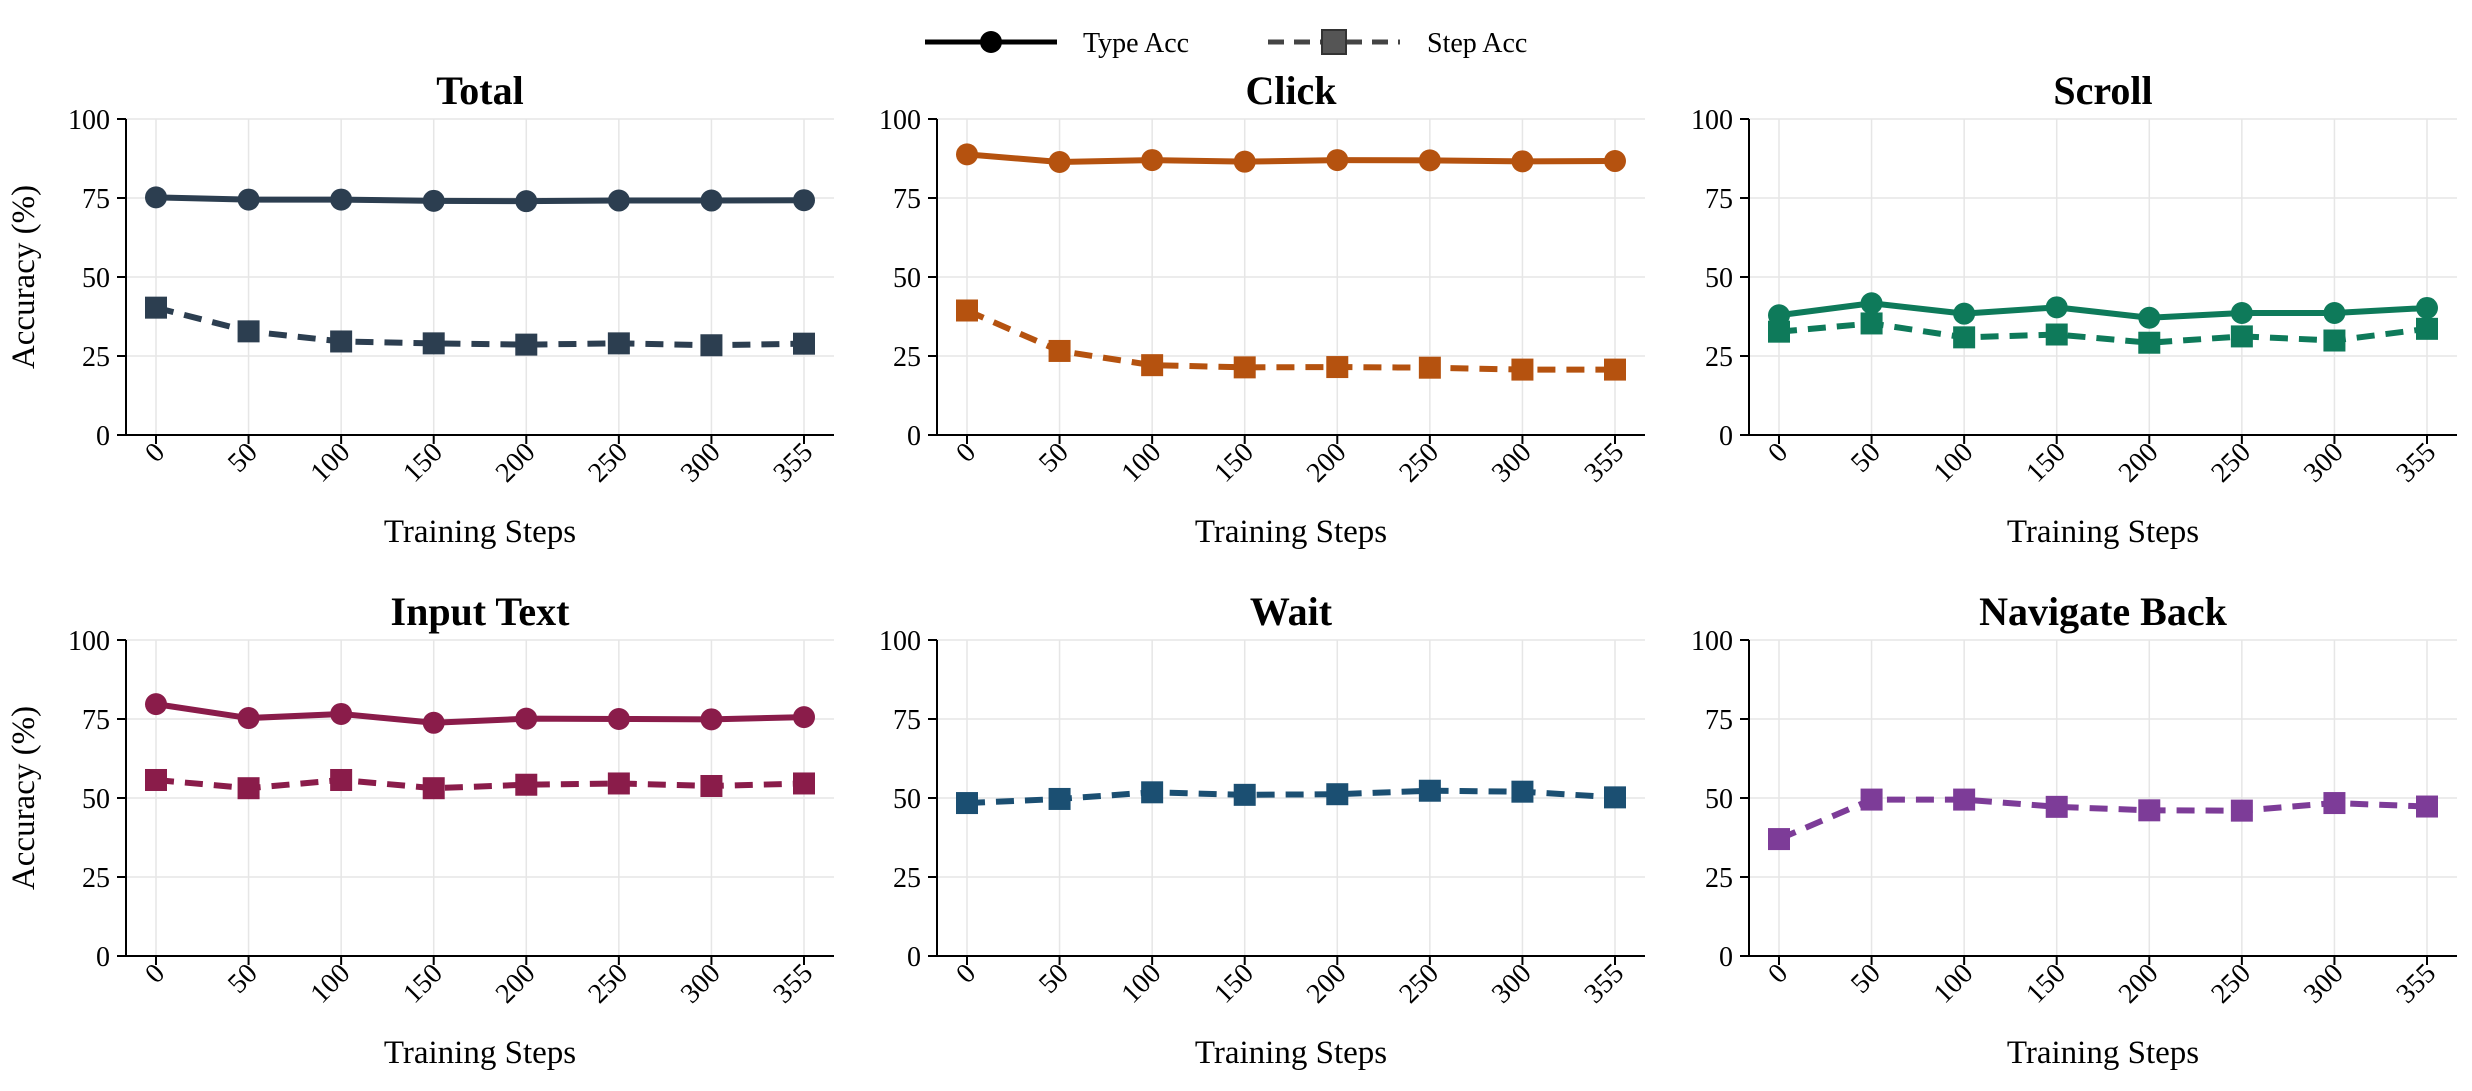 The height and width of the screenshot is (1091, 2472). I want to click on panel-title: Wait, so click(1291, 611).